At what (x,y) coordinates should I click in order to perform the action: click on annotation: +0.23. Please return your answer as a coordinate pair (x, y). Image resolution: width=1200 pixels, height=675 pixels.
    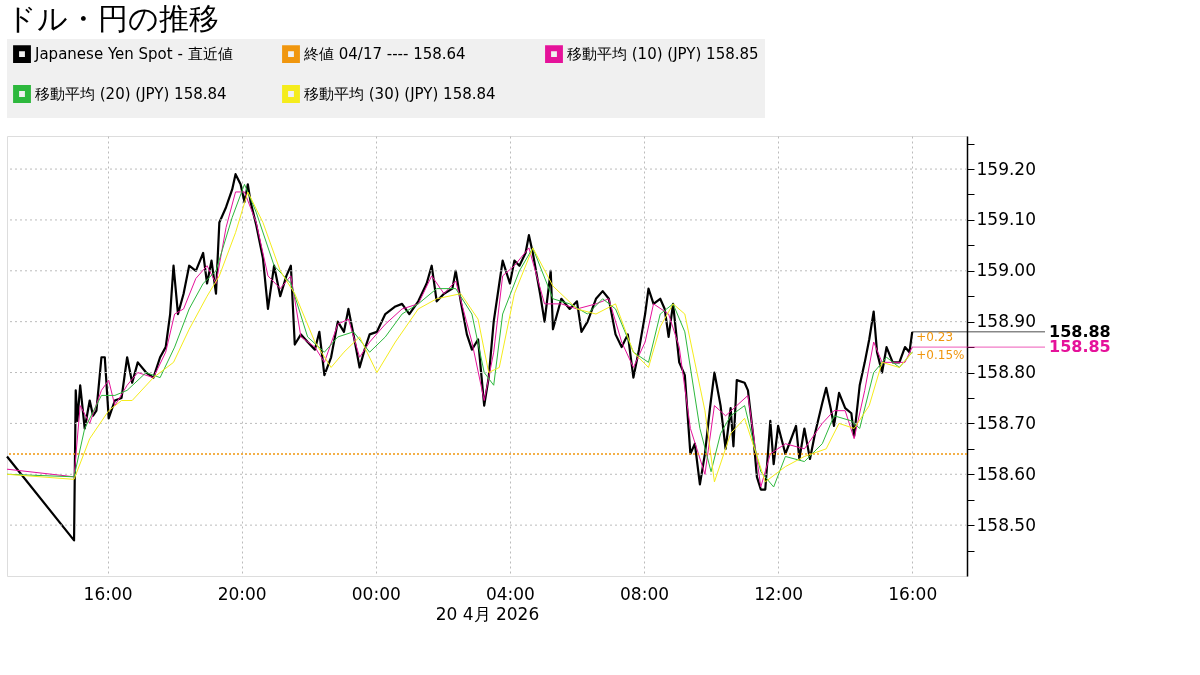
    Looking at the image, I should click on (935, 336).